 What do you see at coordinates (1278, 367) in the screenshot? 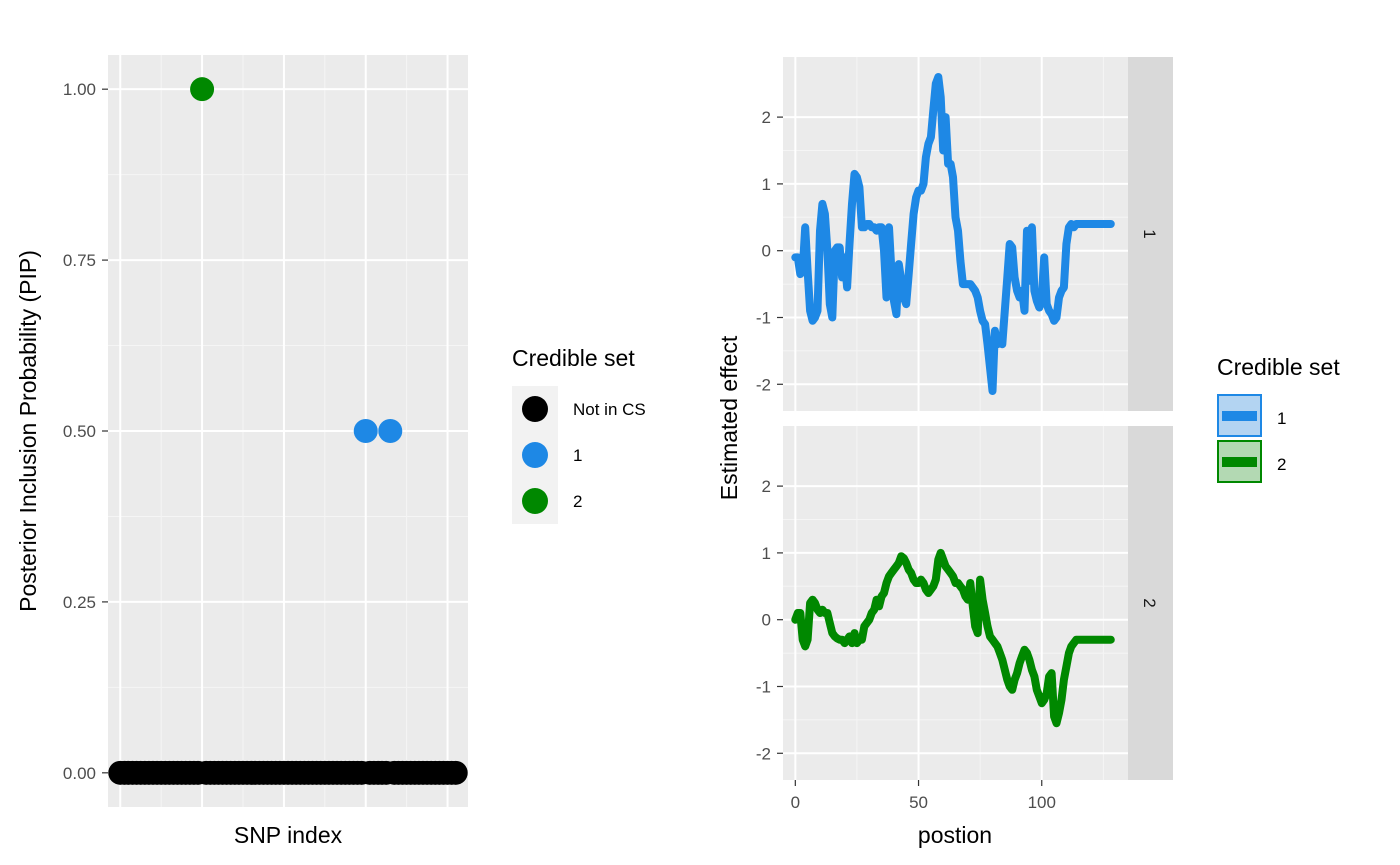
I see `effect-legend-title: Credible set` at bounding box center [1278, 367].